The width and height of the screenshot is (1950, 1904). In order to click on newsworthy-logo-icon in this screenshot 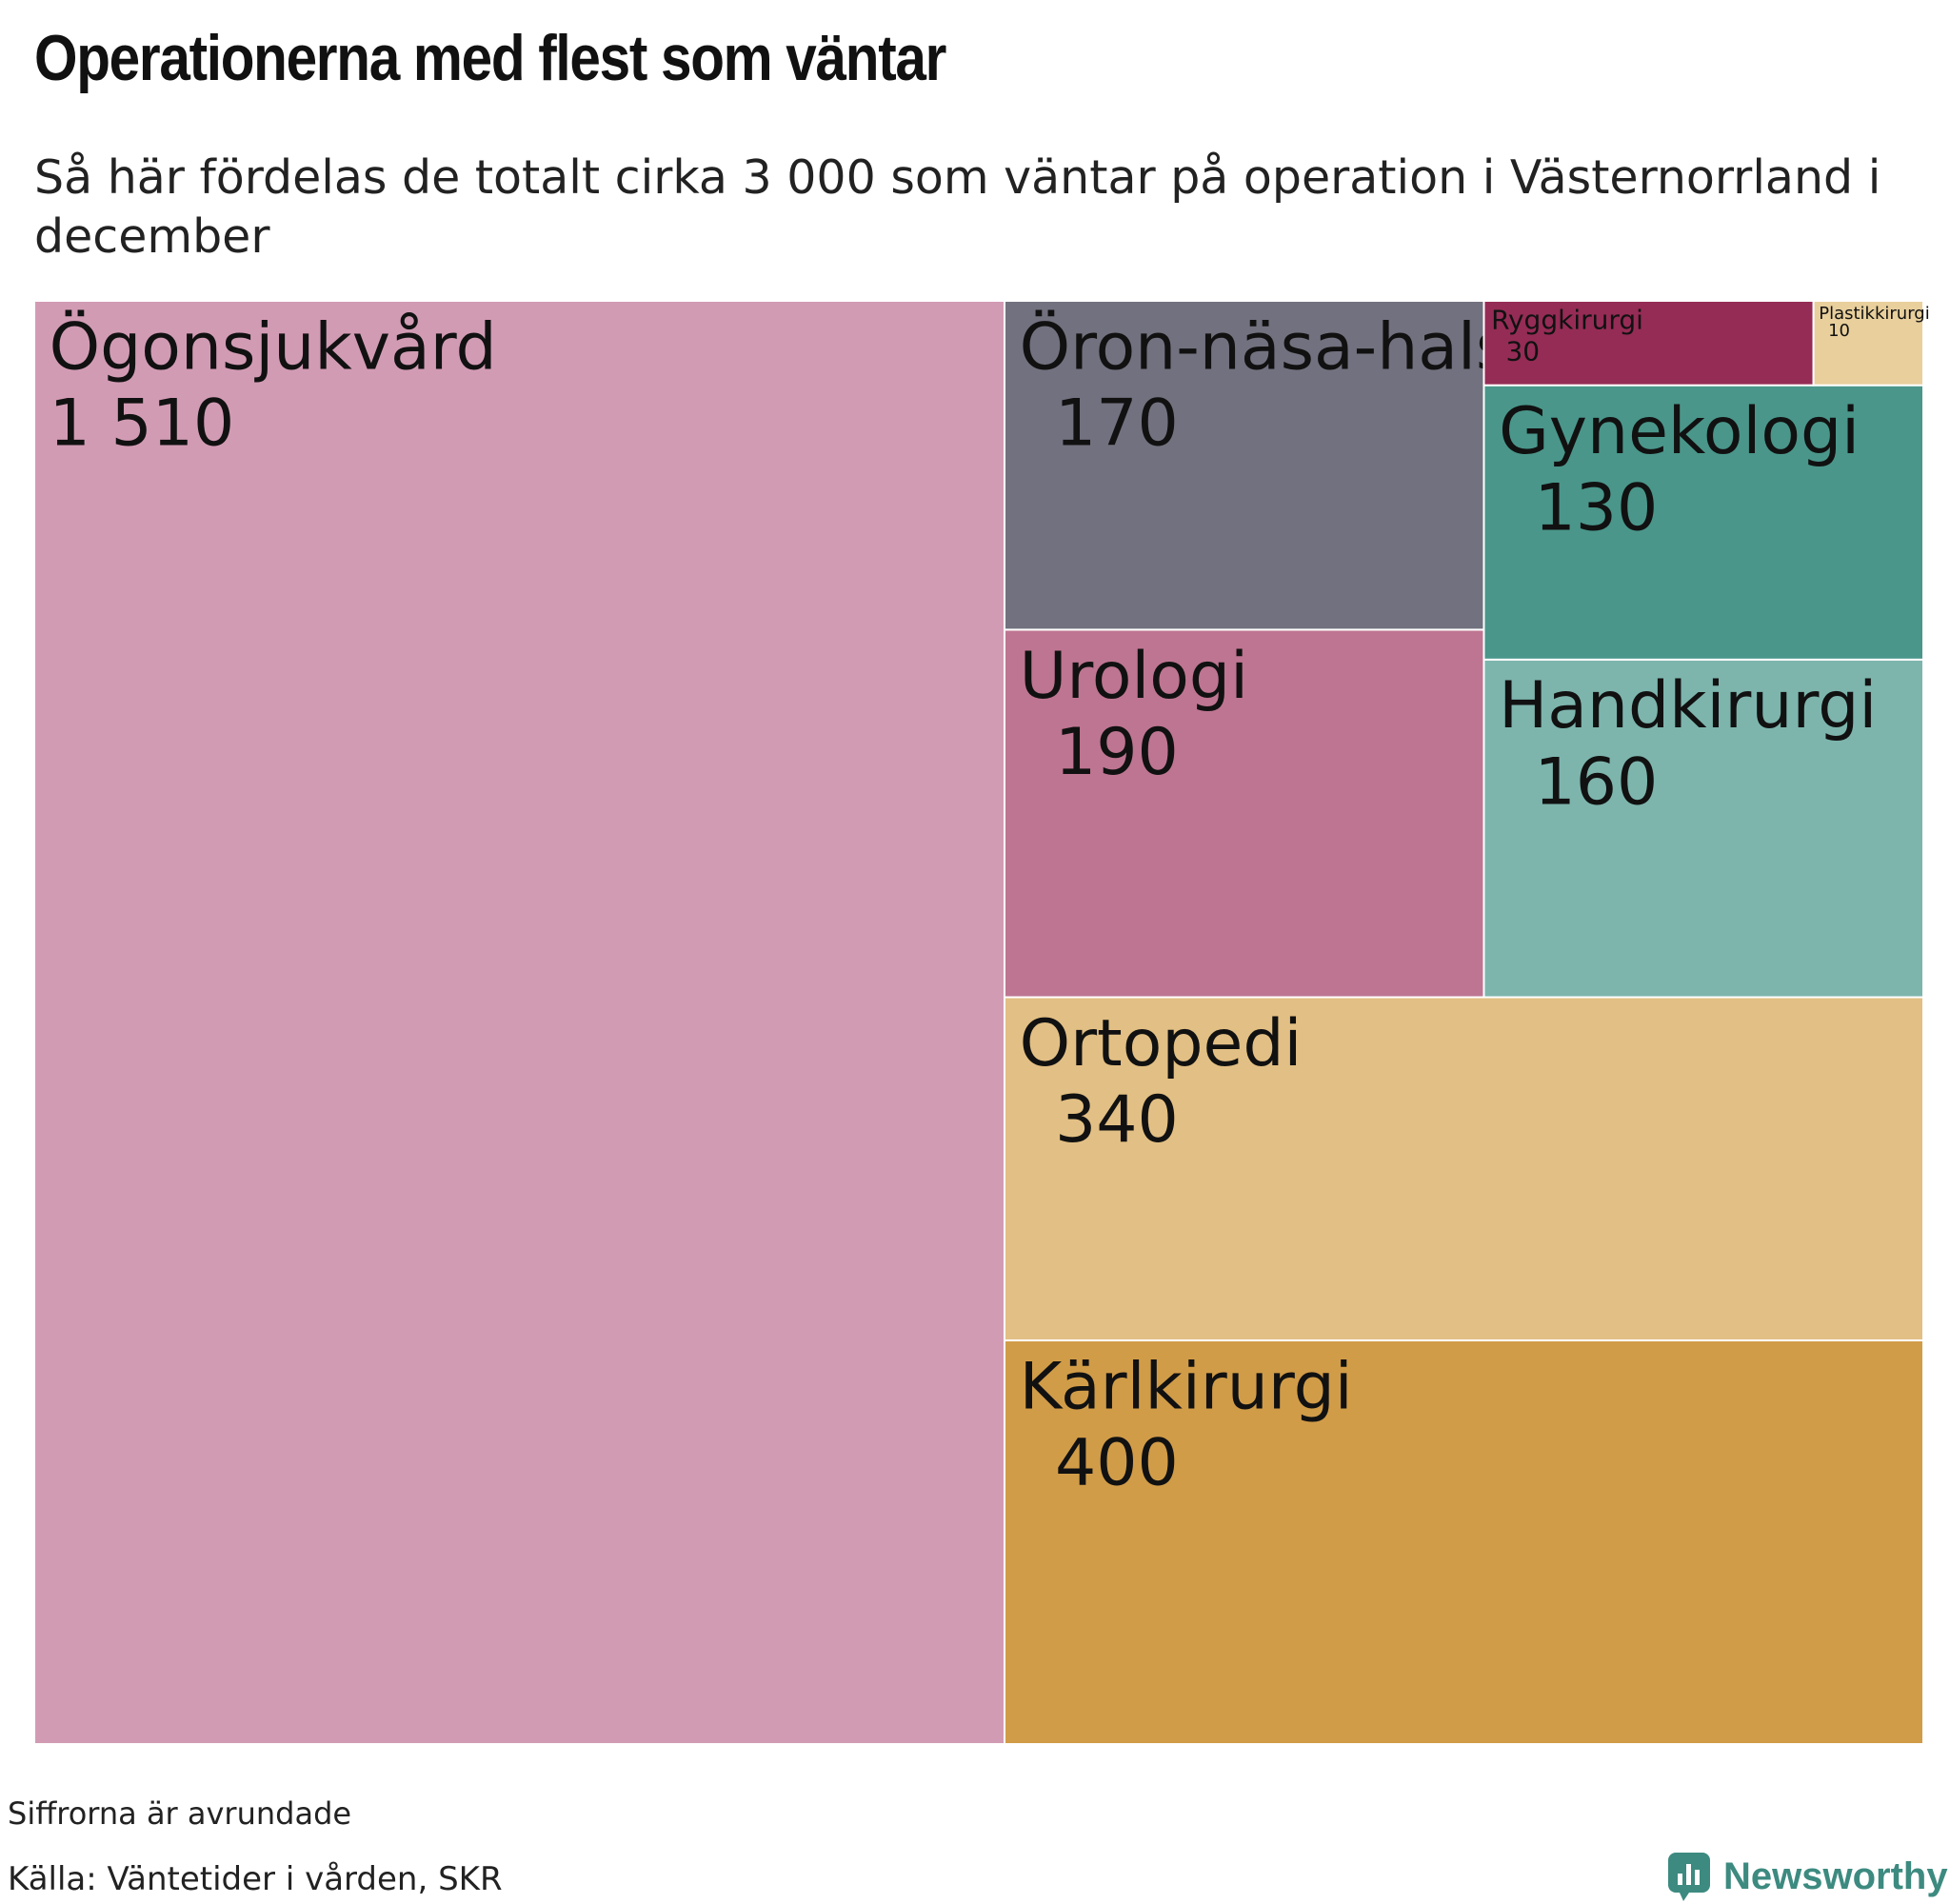, I will do `click(1689, 1877)`.